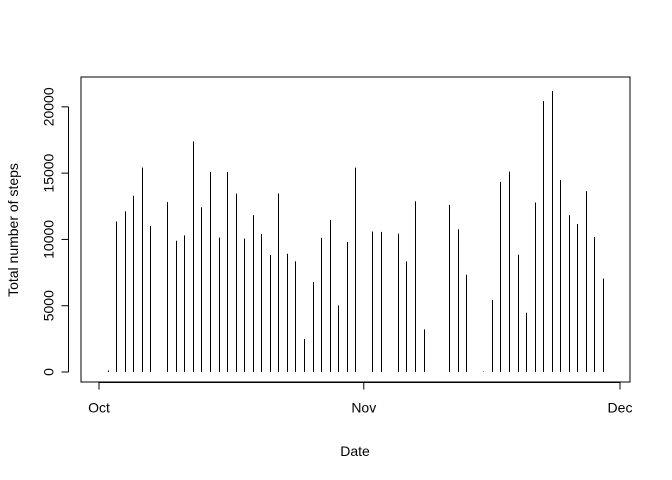  I want to click on y-axis: 0 5000 10000 15000 20000, so click(55, 231).